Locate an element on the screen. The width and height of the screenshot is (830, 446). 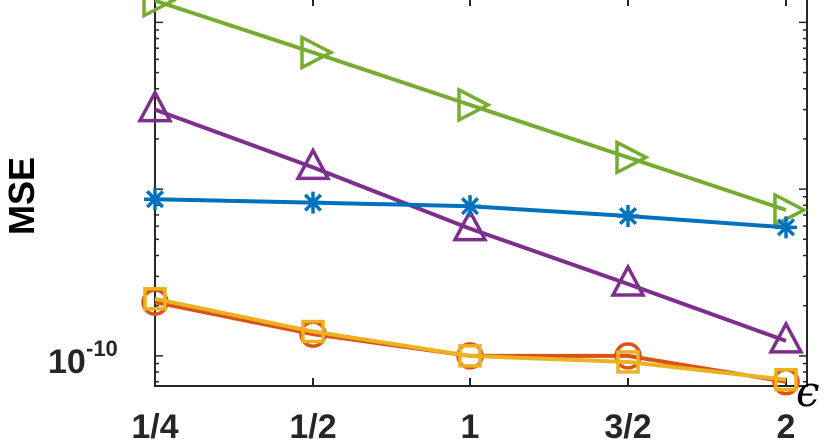
x-tick-label: 1/2 is located at coordinates (312, 427).